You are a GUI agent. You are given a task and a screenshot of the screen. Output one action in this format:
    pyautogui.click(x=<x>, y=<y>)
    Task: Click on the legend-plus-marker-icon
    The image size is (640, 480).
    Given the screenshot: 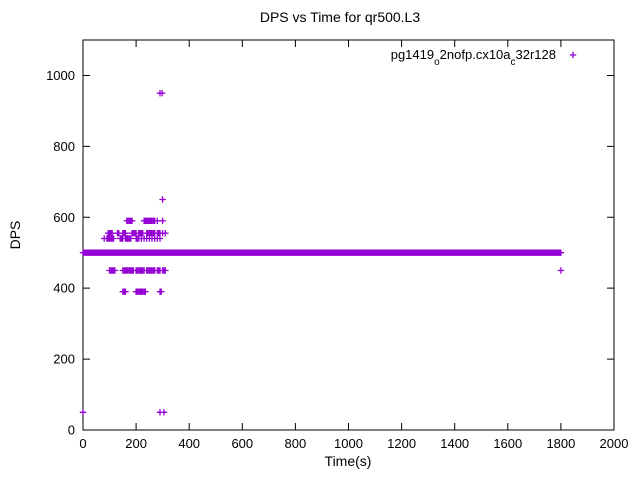 What is the action you would take?
    pyautogui.click(x=573, y=55)
    